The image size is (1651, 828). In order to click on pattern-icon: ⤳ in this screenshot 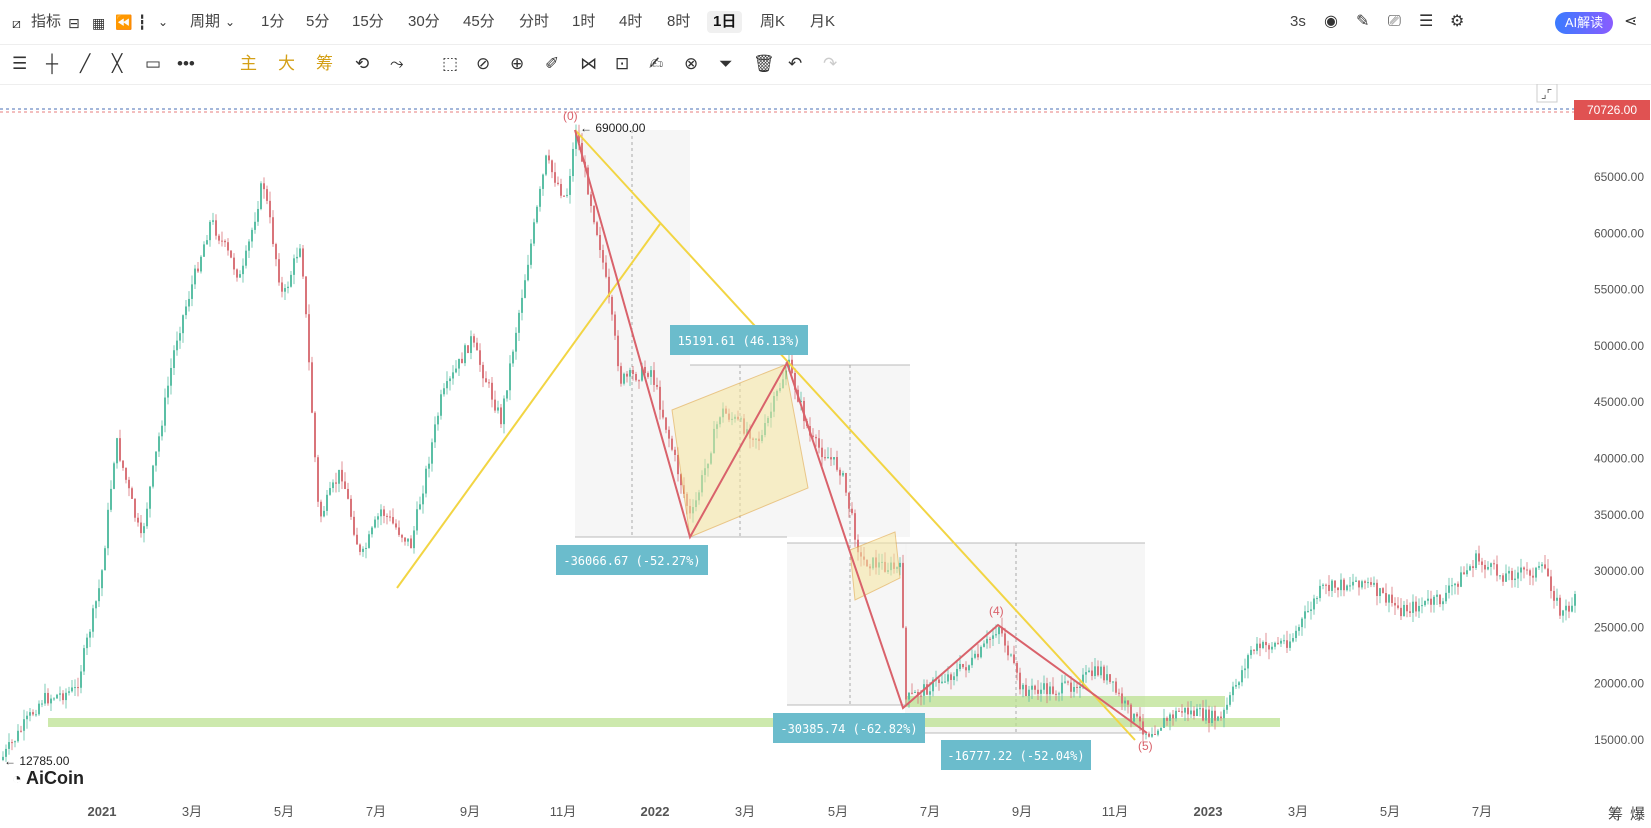, I will do `click(397, 63)`.